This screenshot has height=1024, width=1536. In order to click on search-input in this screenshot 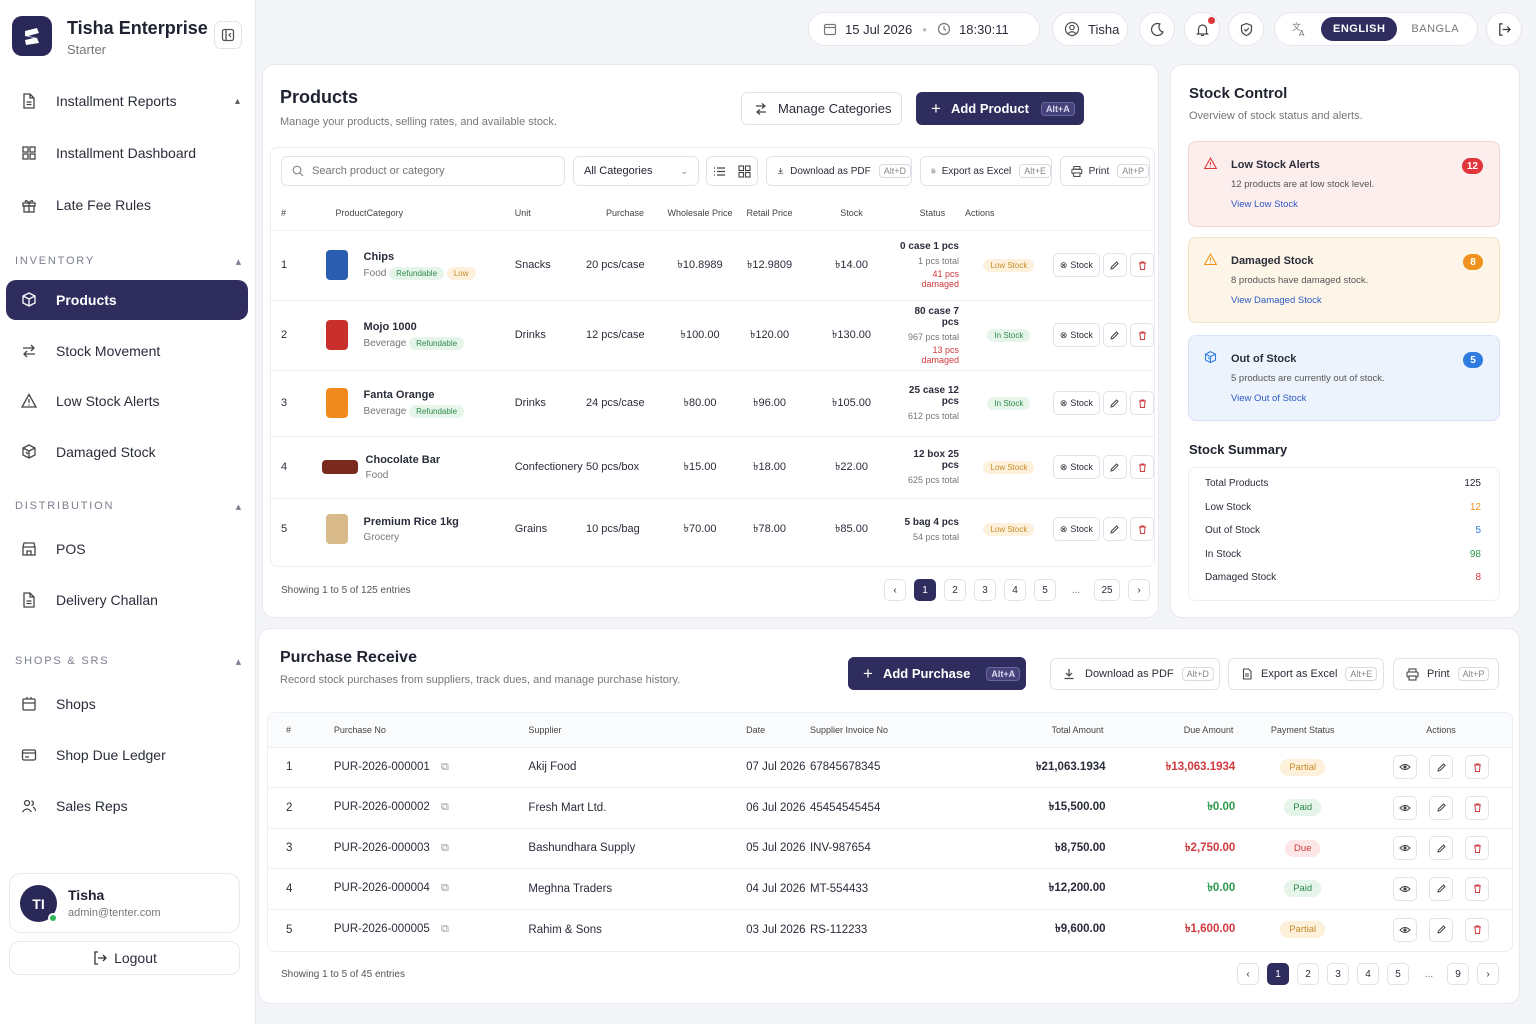, I will do `click(432, 171)`.